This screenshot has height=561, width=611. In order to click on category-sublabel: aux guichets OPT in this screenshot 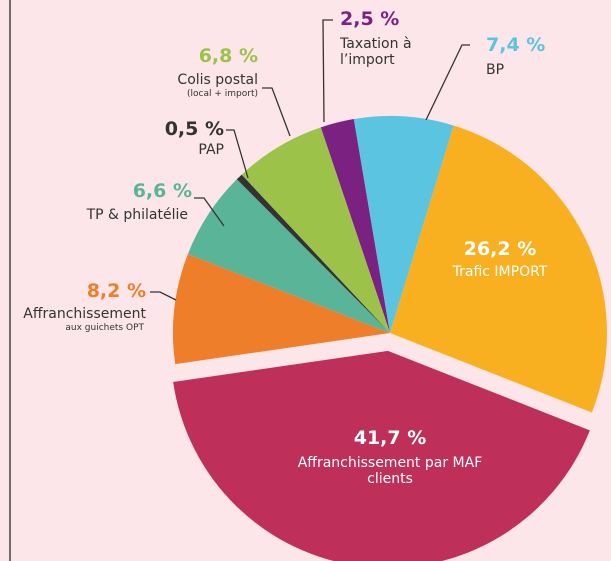, I will do `click(104, 328)`.